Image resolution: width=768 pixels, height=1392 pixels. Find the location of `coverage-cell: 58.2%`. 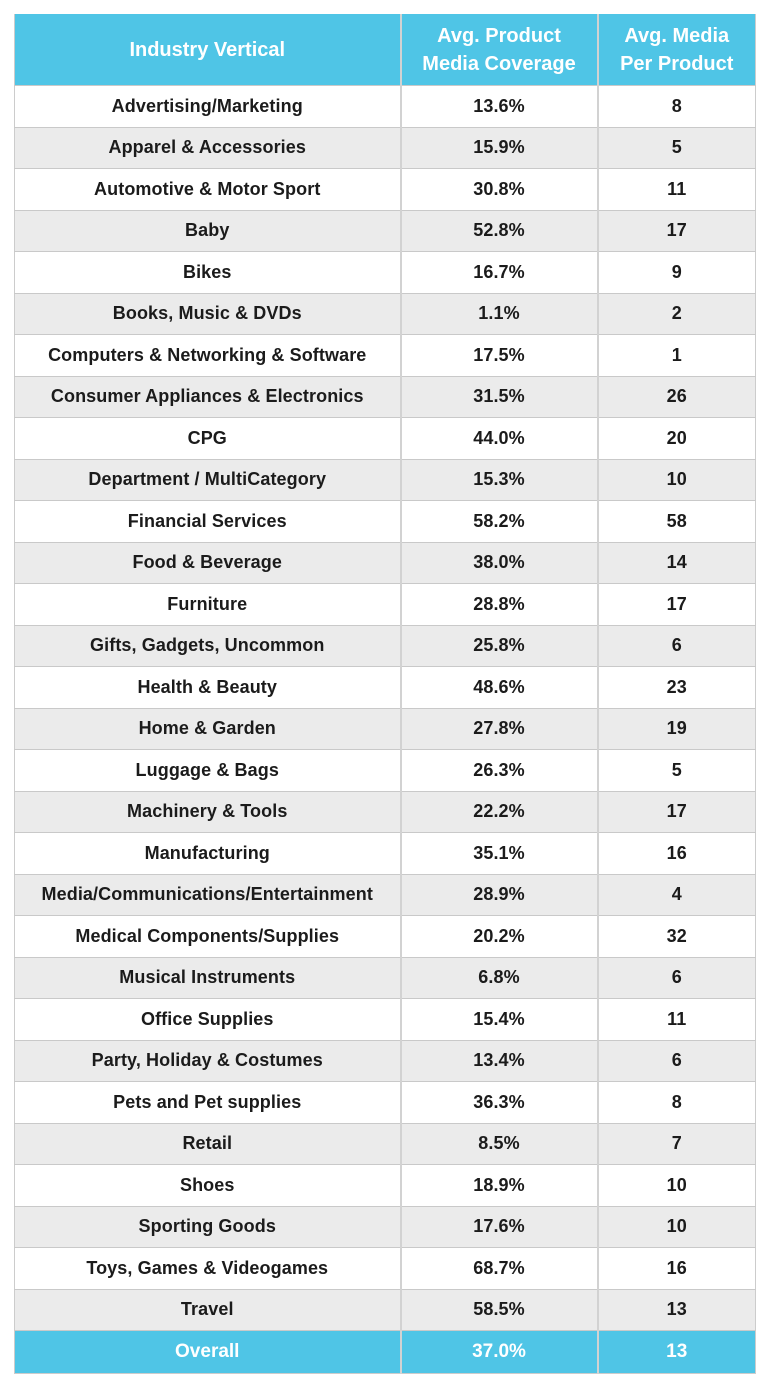

coverage-cell: 58.2% is located at coordinates (498, 521).